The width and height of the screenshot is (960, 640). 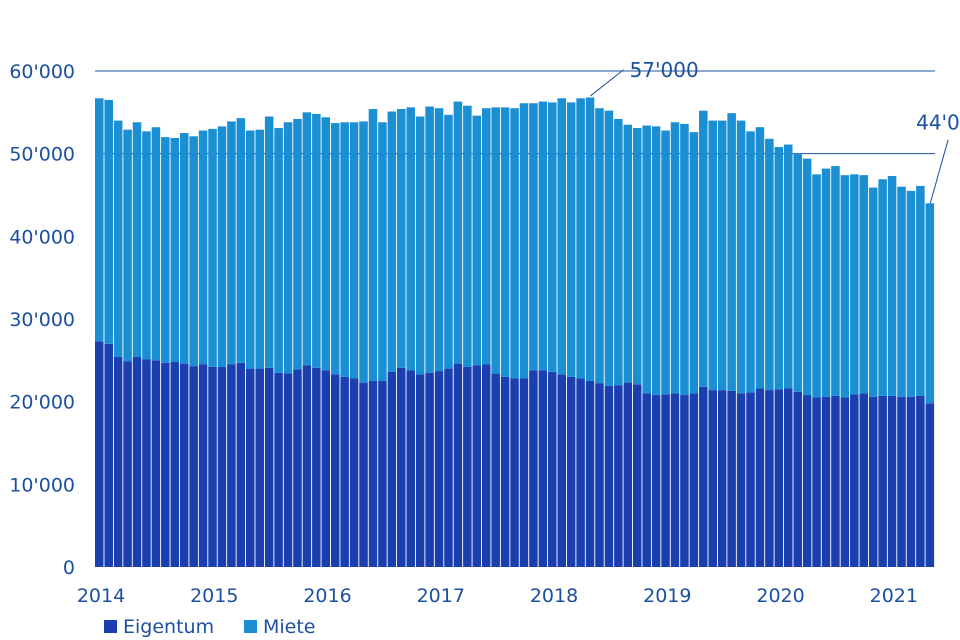 What do you see at coordinates (42, 485) in the screenshot?
I see `y-tick-label: 10'000` at bounding box center [42, 485].